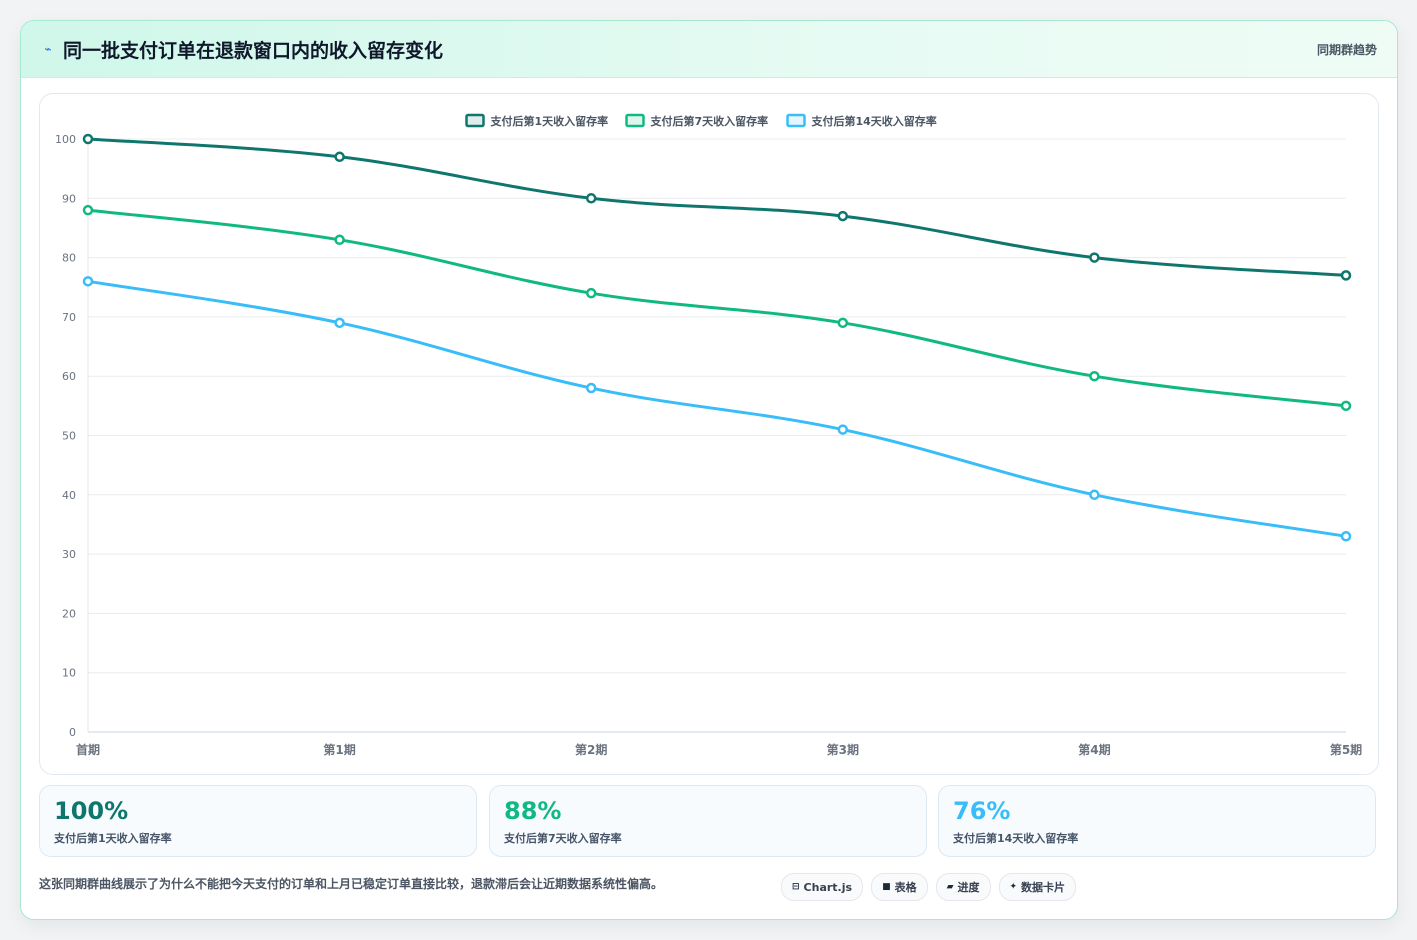  I want to click on stat-label: 支付后第14天收入留存率, so click(1016, 838).